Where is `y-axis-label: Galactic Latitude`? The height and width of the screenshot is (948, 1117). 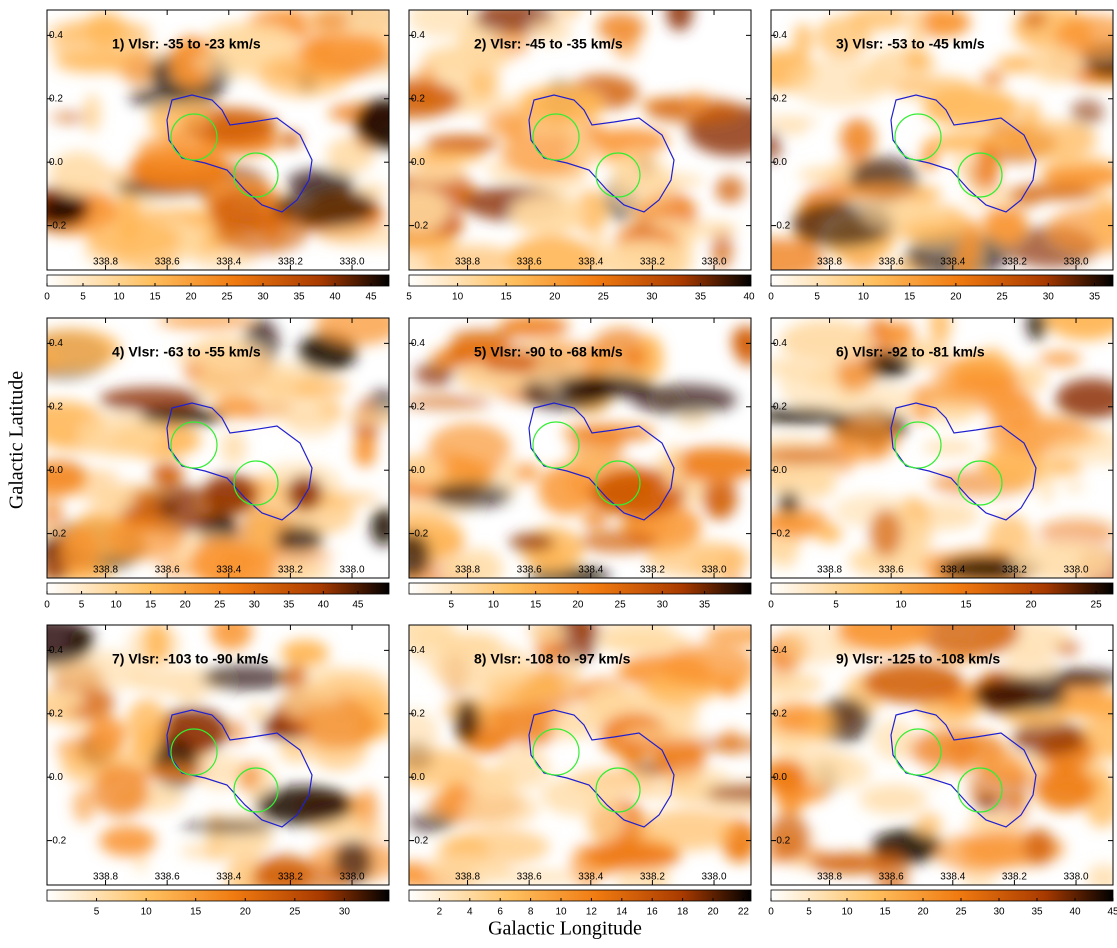
y-axis-label: Galactic Latitude is located at coordinates (17, 440).